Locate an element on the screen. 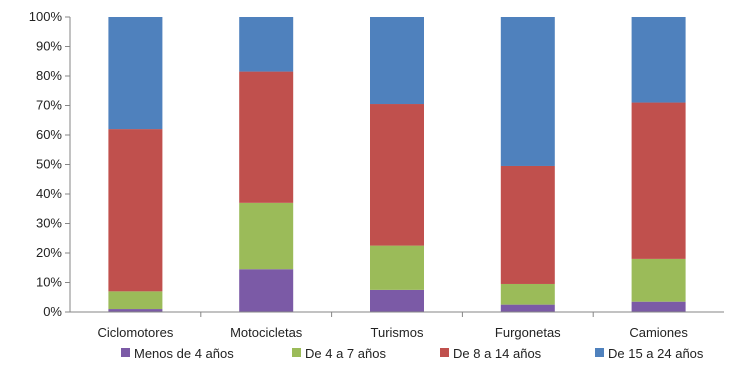 This screenshot has height=366, width=733. y-tick-label: 90% is located at coordinates (49, 46).